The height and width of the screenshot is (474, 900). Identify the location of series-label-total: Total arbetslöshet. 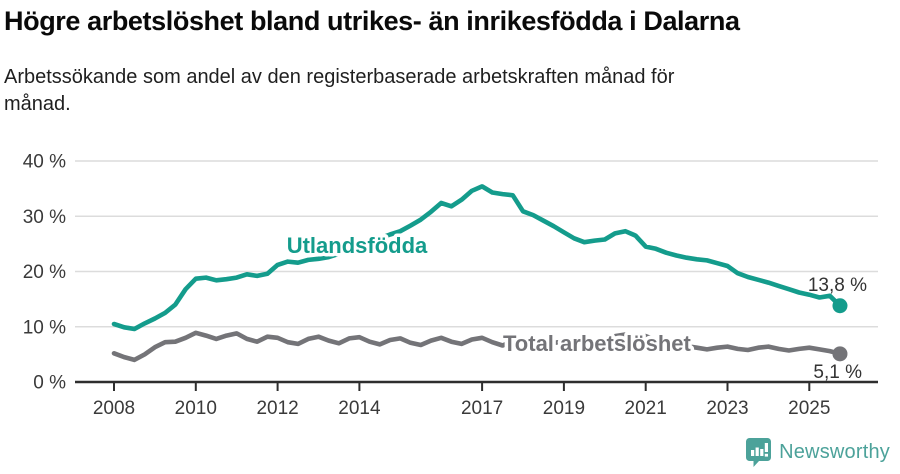
(597, 343).